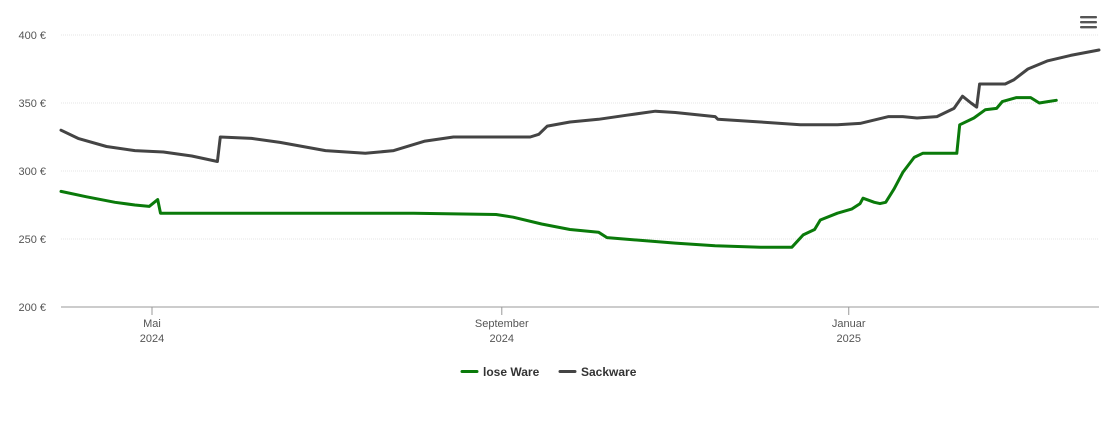  Describe the element at coordinates (32, 104) in the screenshot. I see `y-tick-label: 350 €` at that location.